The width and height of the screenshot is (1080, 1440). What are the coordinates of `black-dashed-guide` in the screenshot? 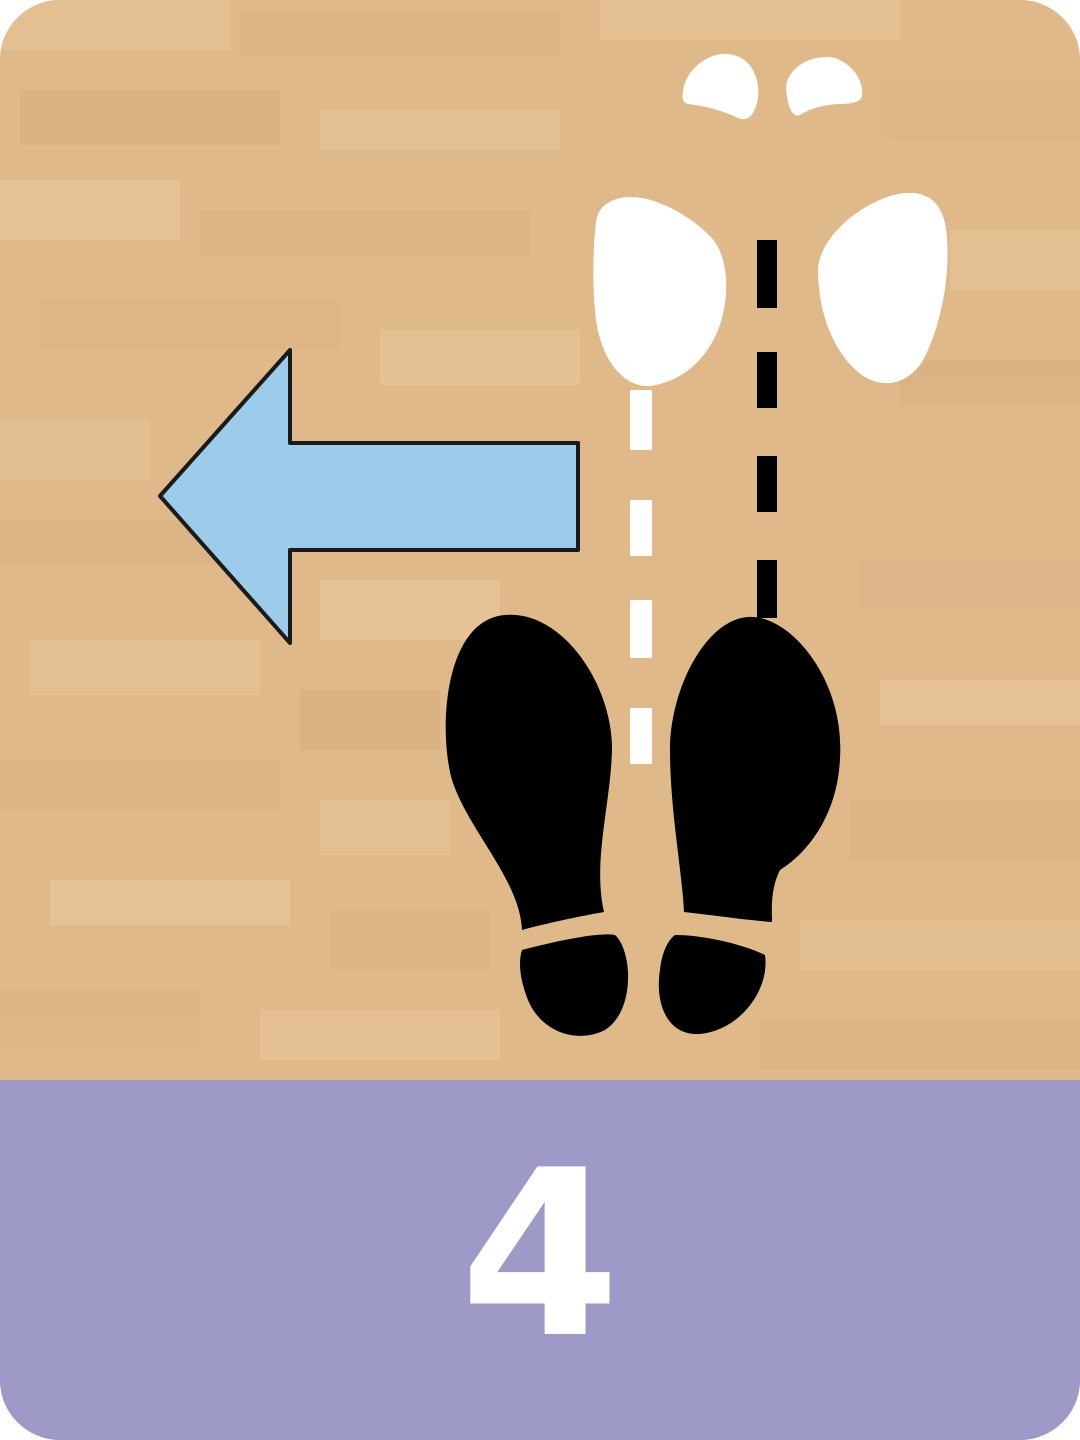 It's located at (767, 429).